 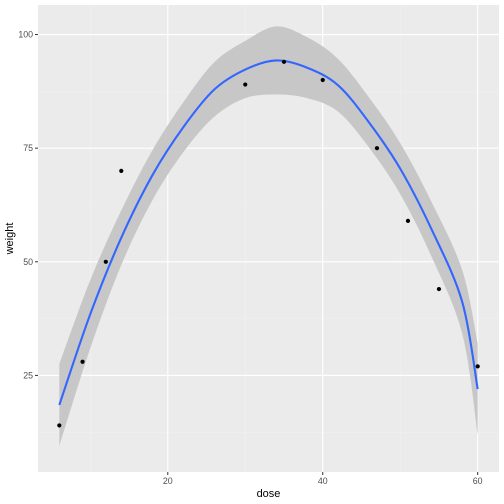 I want to click on y-tick-label: 75, so click(x=28, y=148).